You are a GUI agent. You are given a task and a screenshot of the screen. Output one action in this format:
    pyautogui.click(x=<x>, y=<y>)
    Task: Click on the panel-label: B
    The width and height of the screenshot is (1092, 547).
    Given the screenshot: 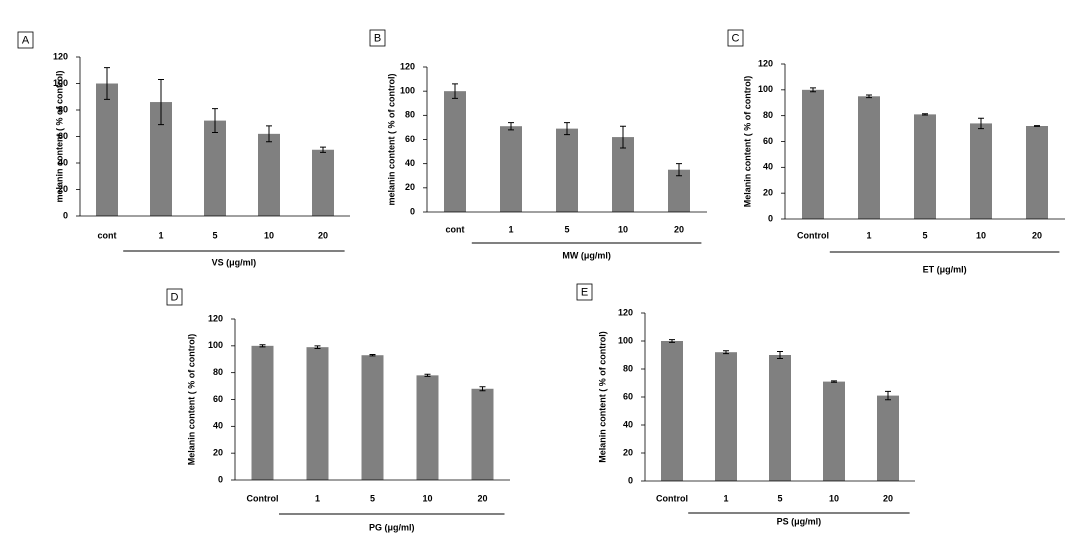 What is the action you would take?
    pyautogui.click(x=377, y=38)
    